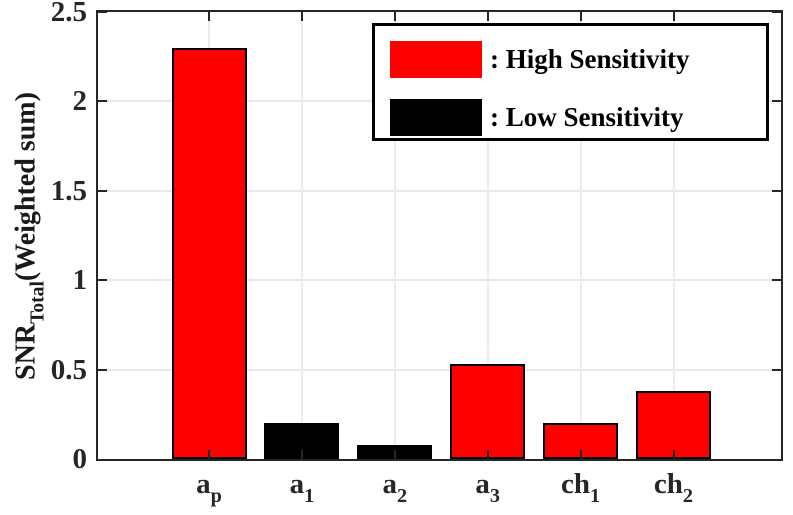  I want to click on gridline-x-ch1, so click(580, 235).